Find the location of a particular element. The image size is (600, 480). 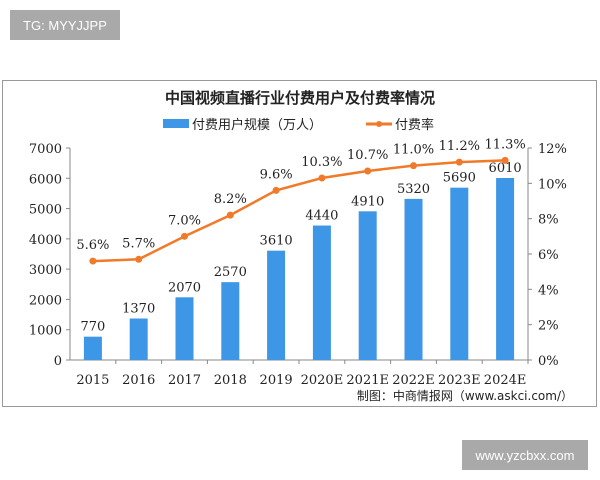

bar-value-label: 1370 is located at coordinates (138, 309).